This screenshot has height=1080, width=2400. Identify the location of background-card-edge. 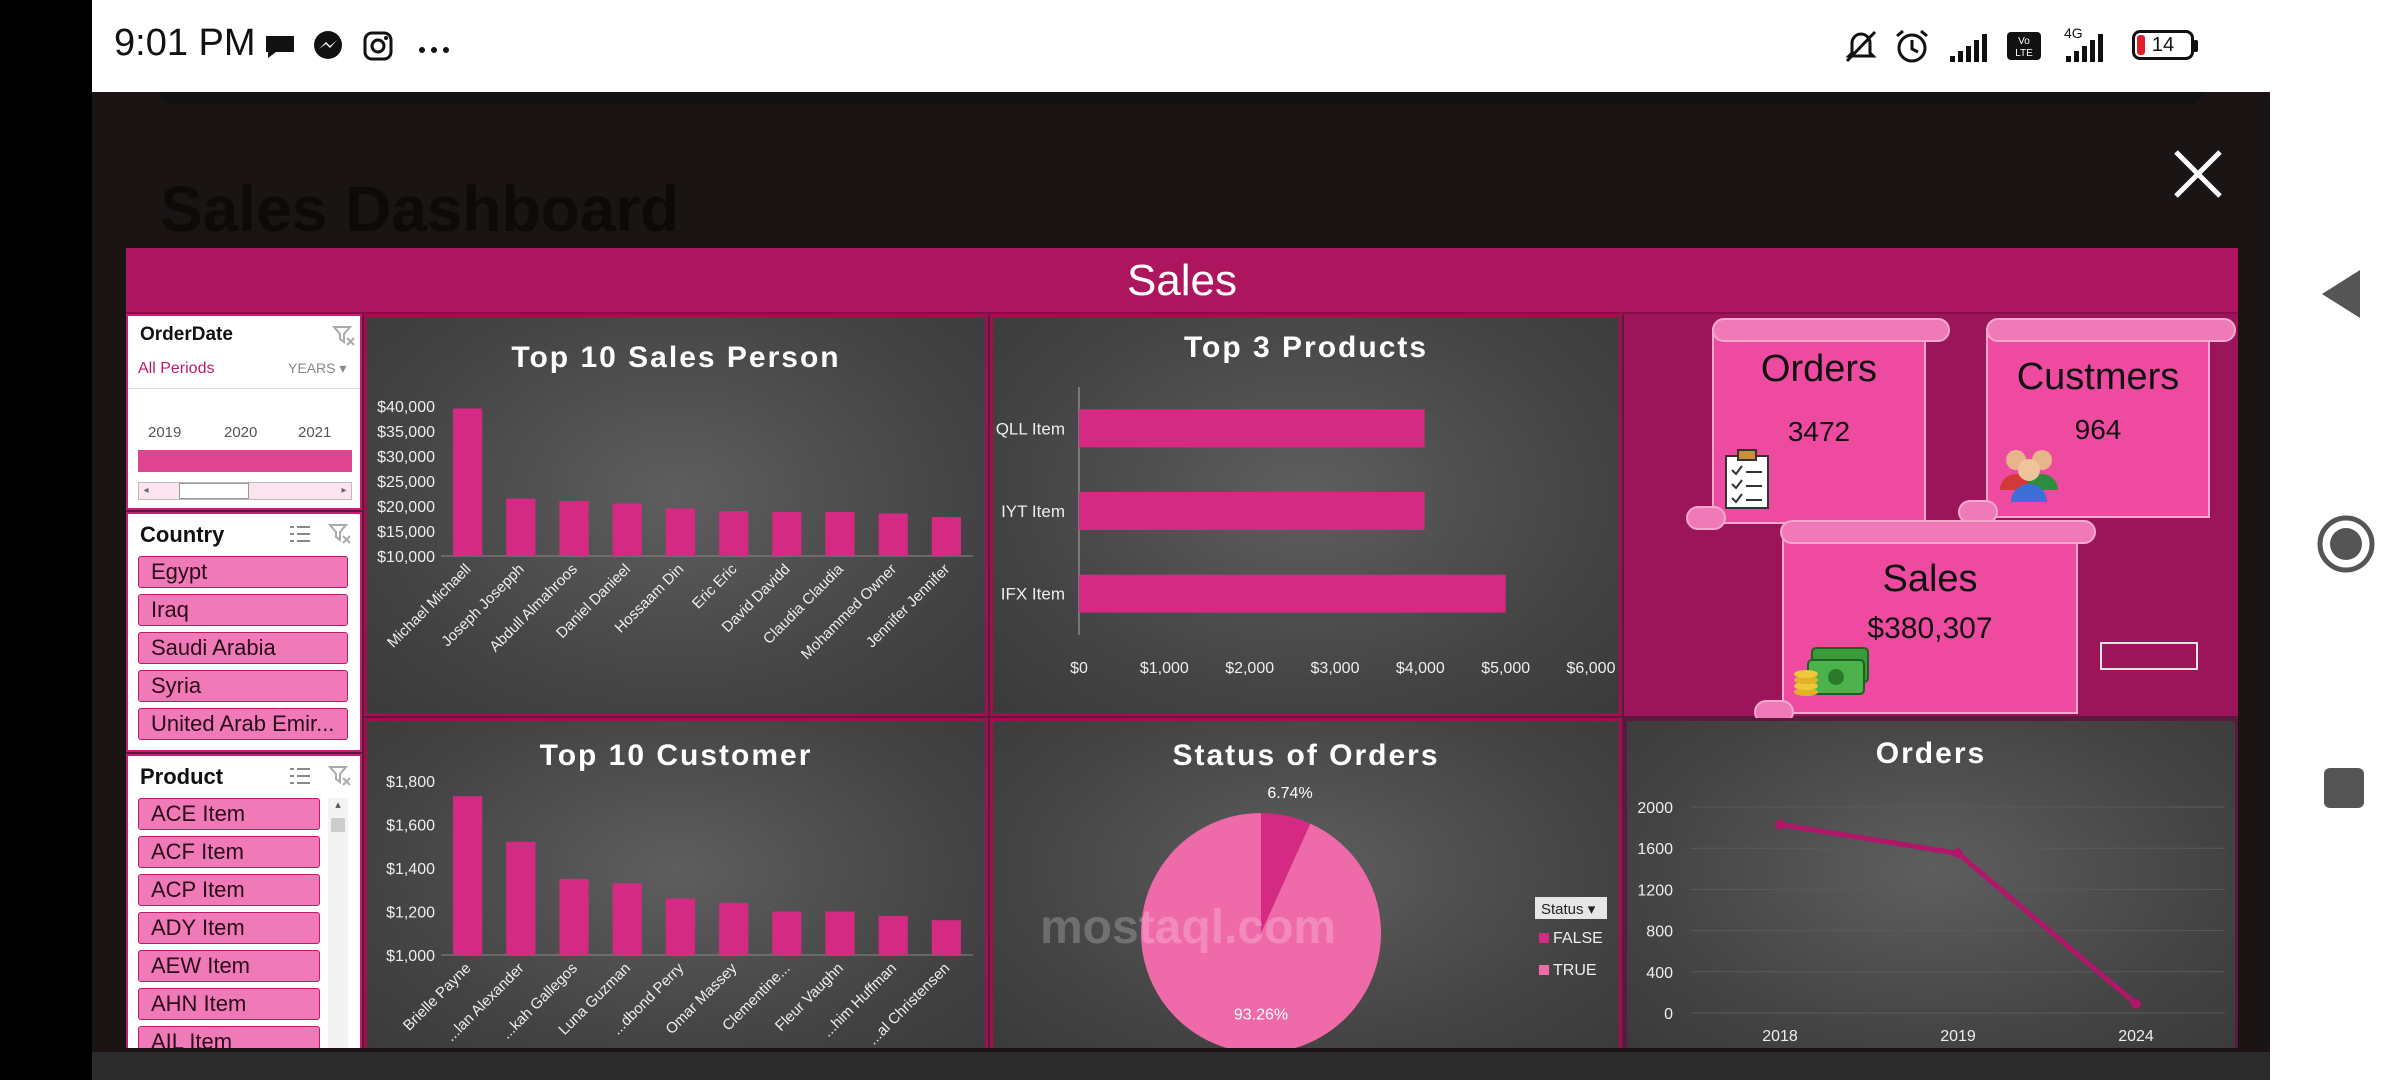
(1181, 98).